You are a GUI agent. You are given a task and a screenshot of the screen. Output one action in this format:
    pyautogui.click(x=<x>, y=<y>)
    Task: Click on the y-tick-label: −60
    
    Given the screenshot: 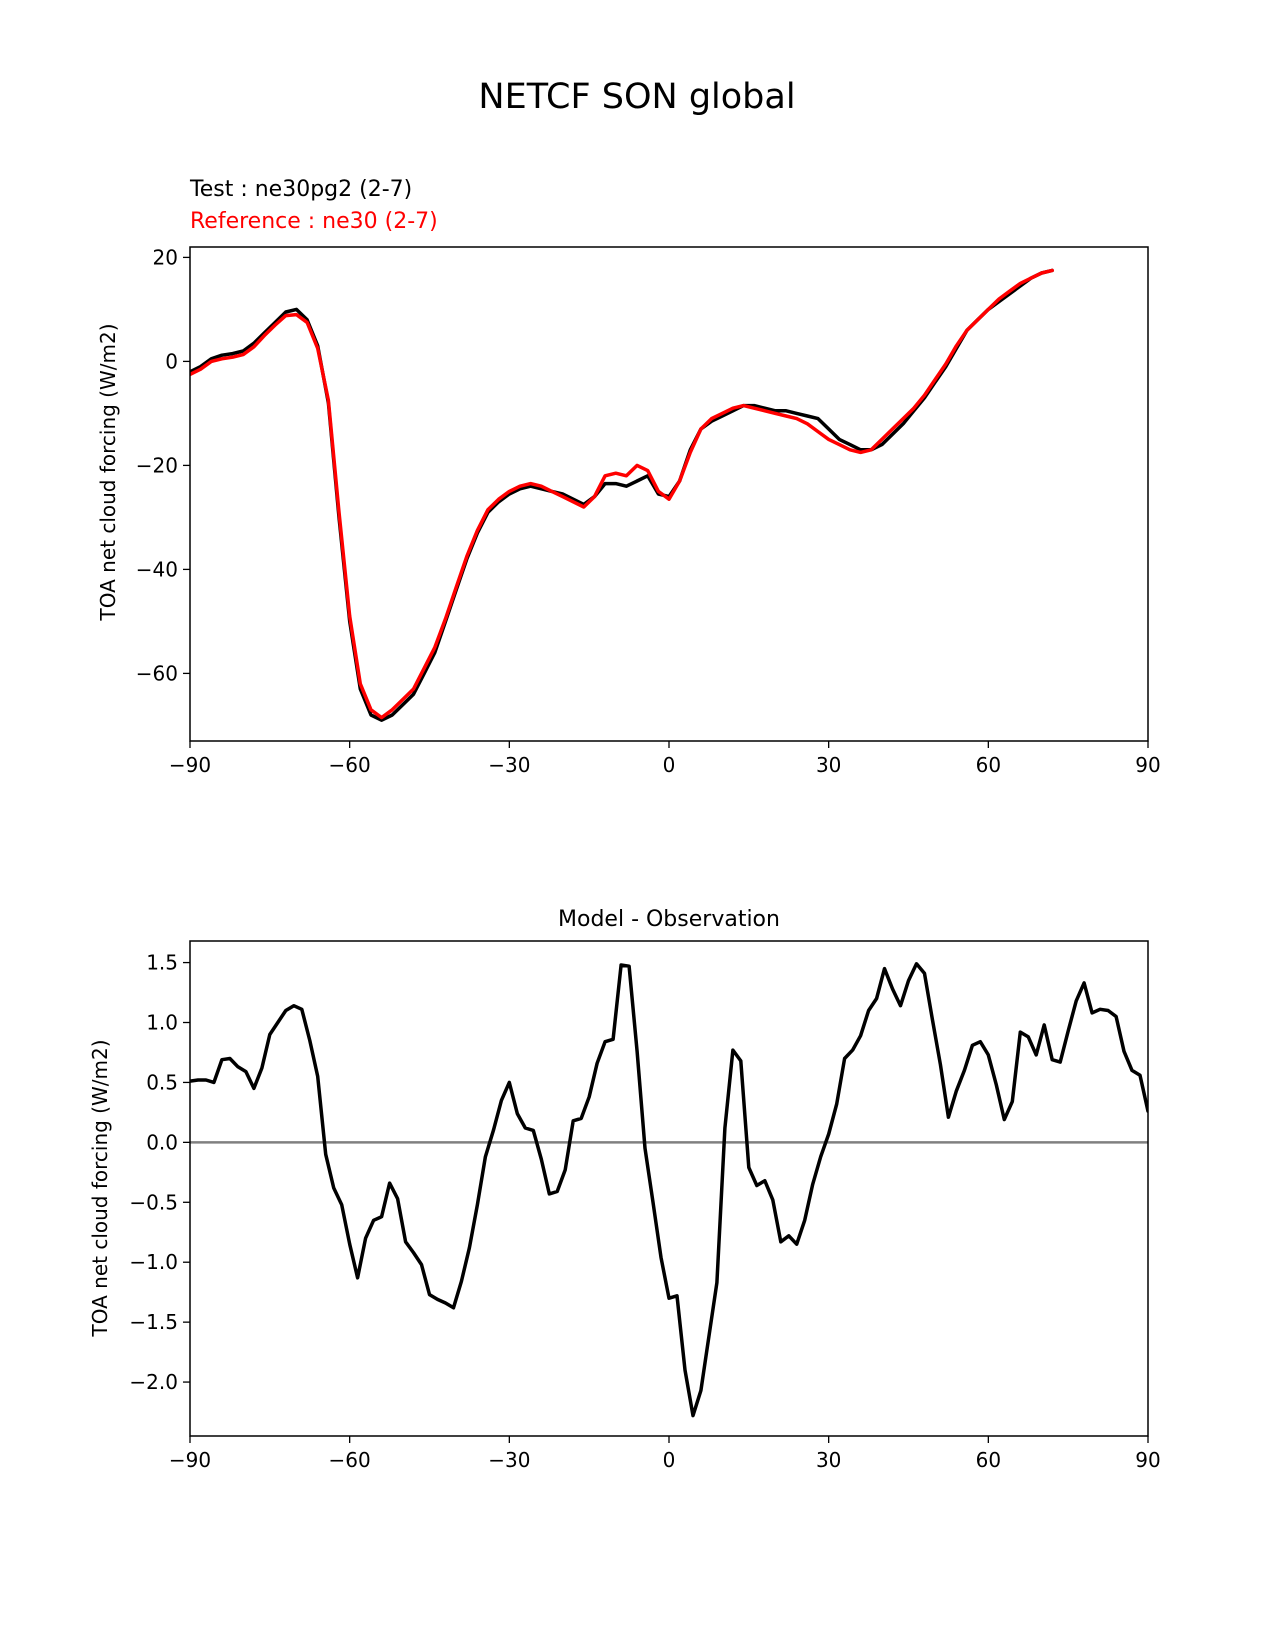 What is the action you would take?
    pyautogui.click(x=157, y=673)
    